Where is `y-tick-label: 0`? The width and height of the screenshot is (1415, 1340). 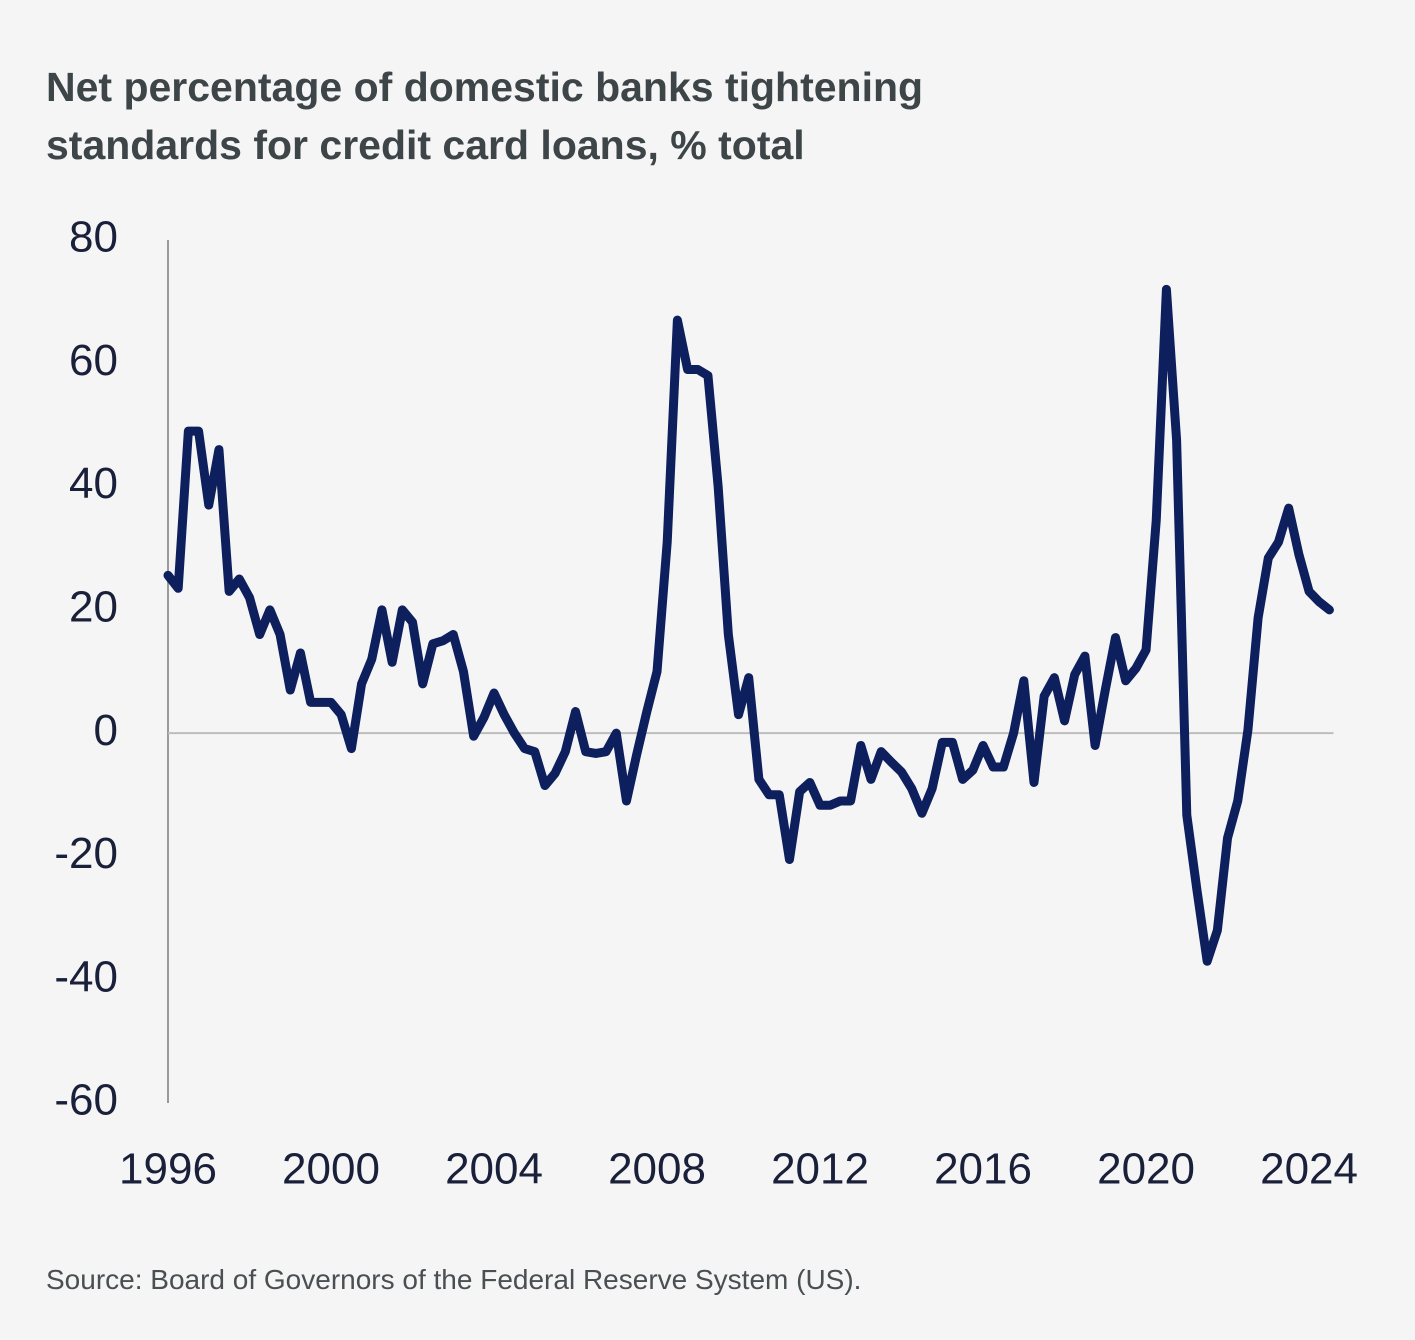
y-tick-label: 0 is located at coordinates (106, 730).